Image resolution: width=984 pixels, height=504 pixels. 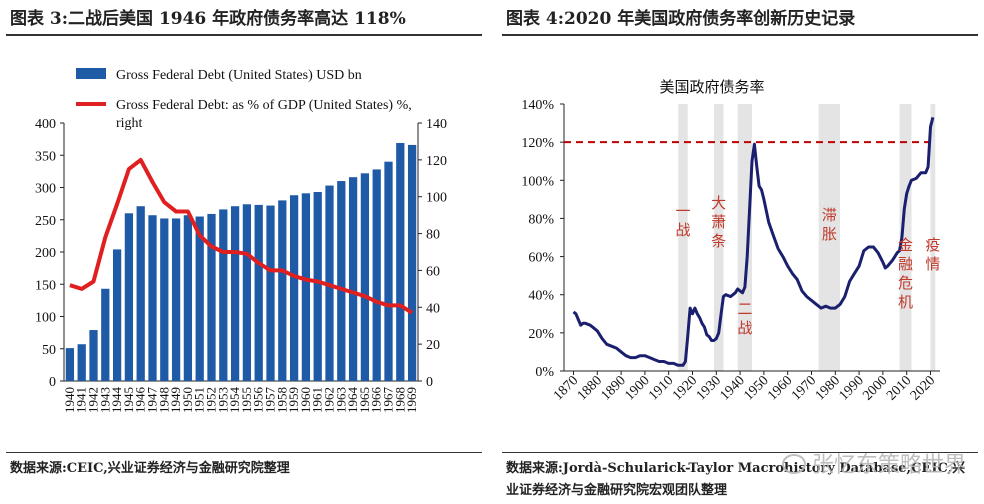 What do you see at coordinates (740, 35) in the screenshot?
I see `right-title-rule` at bounding box center [740, 35].